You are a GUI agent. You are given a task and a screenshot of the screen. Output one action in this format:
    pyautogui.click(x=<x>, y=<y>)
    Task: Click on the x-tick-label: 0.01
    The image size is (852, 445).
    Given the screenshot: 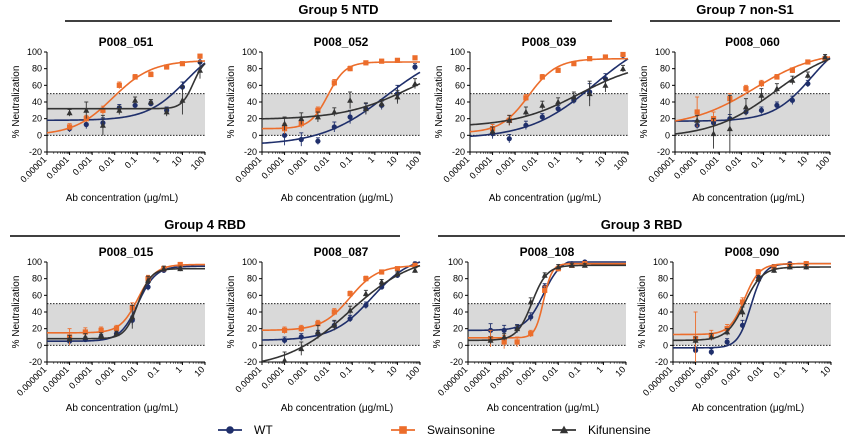 What is the action you would take?
    pyautogui.click(x=529, y=163)
    